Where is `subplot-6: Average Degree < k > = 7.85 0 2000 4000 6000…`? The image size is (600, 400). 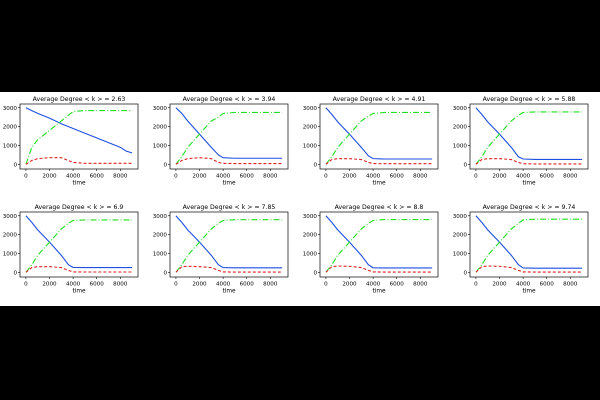
subplot-6: Average Degree < k > = 7.85 0 2000 4000 6000… is located at coordinates (221, 249).